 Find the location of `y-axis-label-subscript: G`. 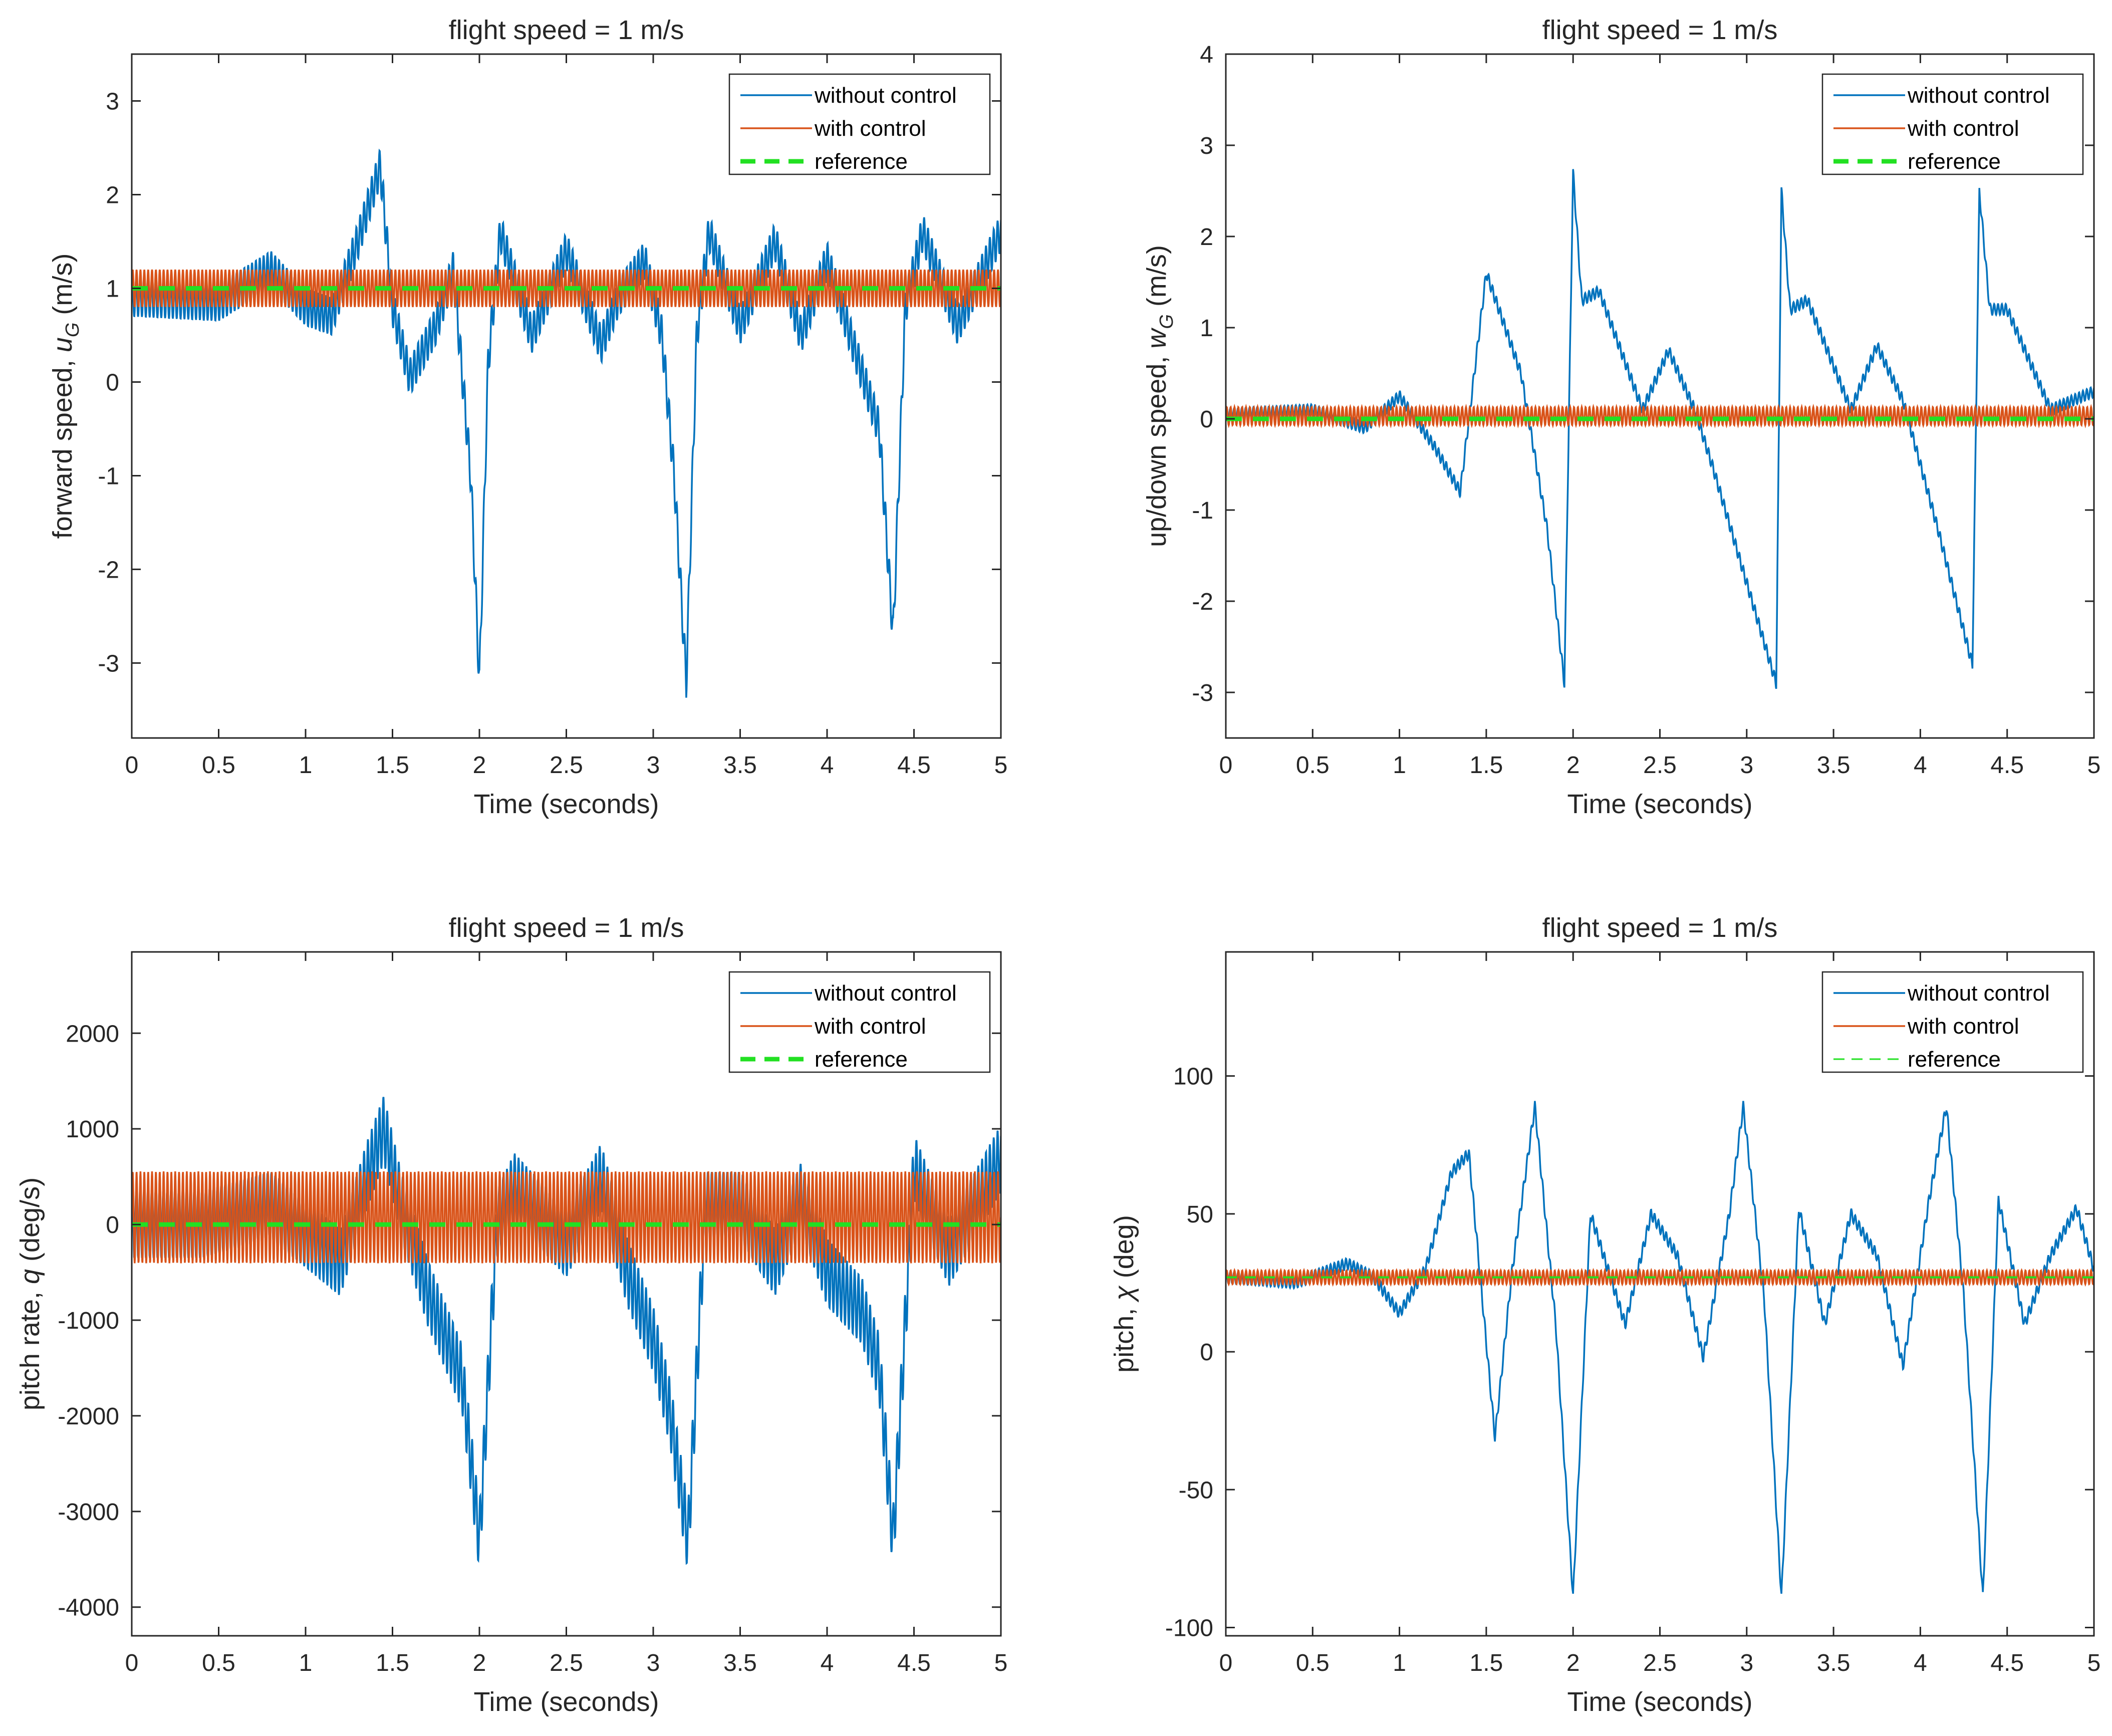

y-axis-label-subscript: G is located at coordinates (1166, 321).